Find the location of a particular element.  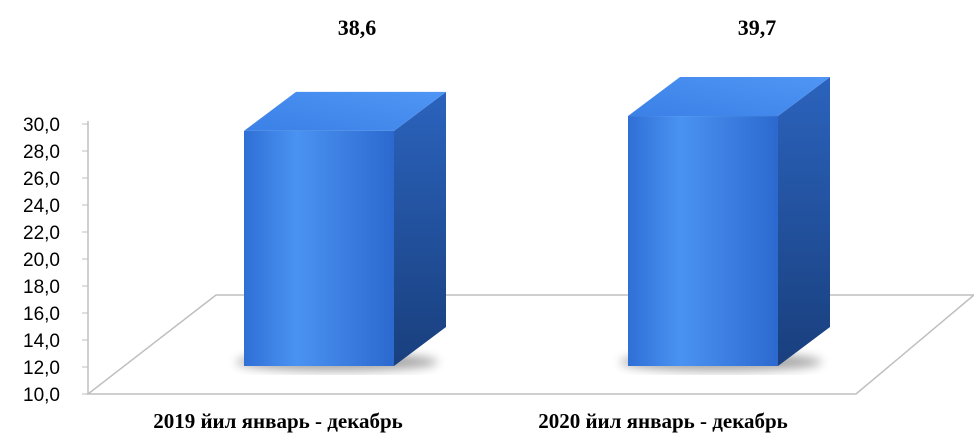

y-tick-label: 20,0 is located at coordinates (41, 260).